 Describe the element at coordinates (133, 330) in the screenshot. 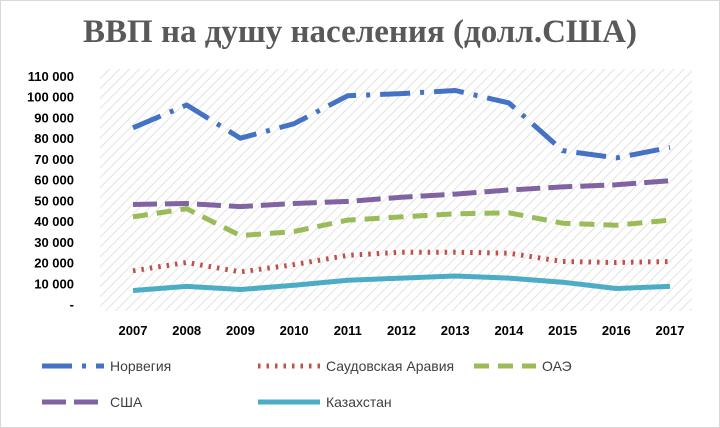

I see `x-tick-label: 2007` at that location.